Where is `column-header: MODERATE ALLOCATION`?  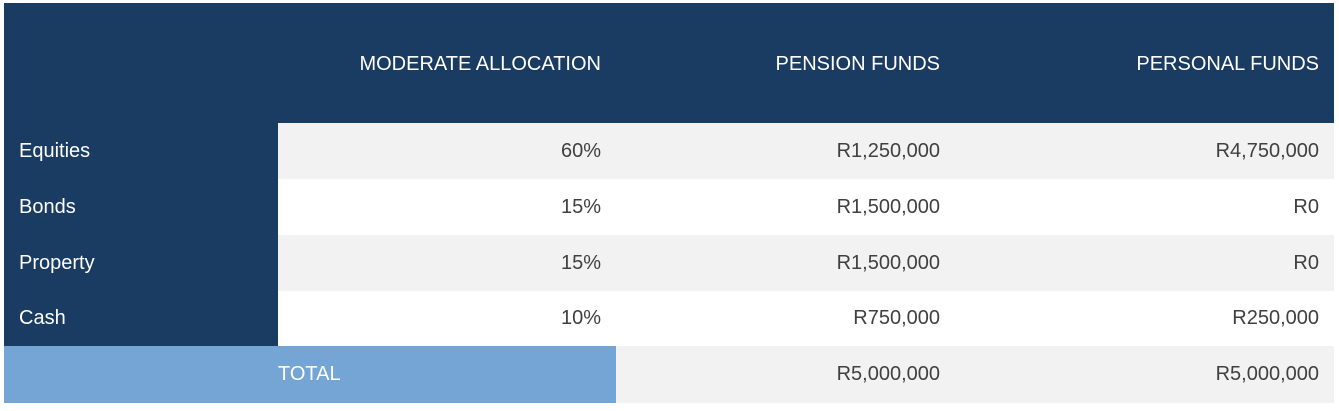
column-header: MODERATE ALLOCATION is located at coordinates (447, 64).